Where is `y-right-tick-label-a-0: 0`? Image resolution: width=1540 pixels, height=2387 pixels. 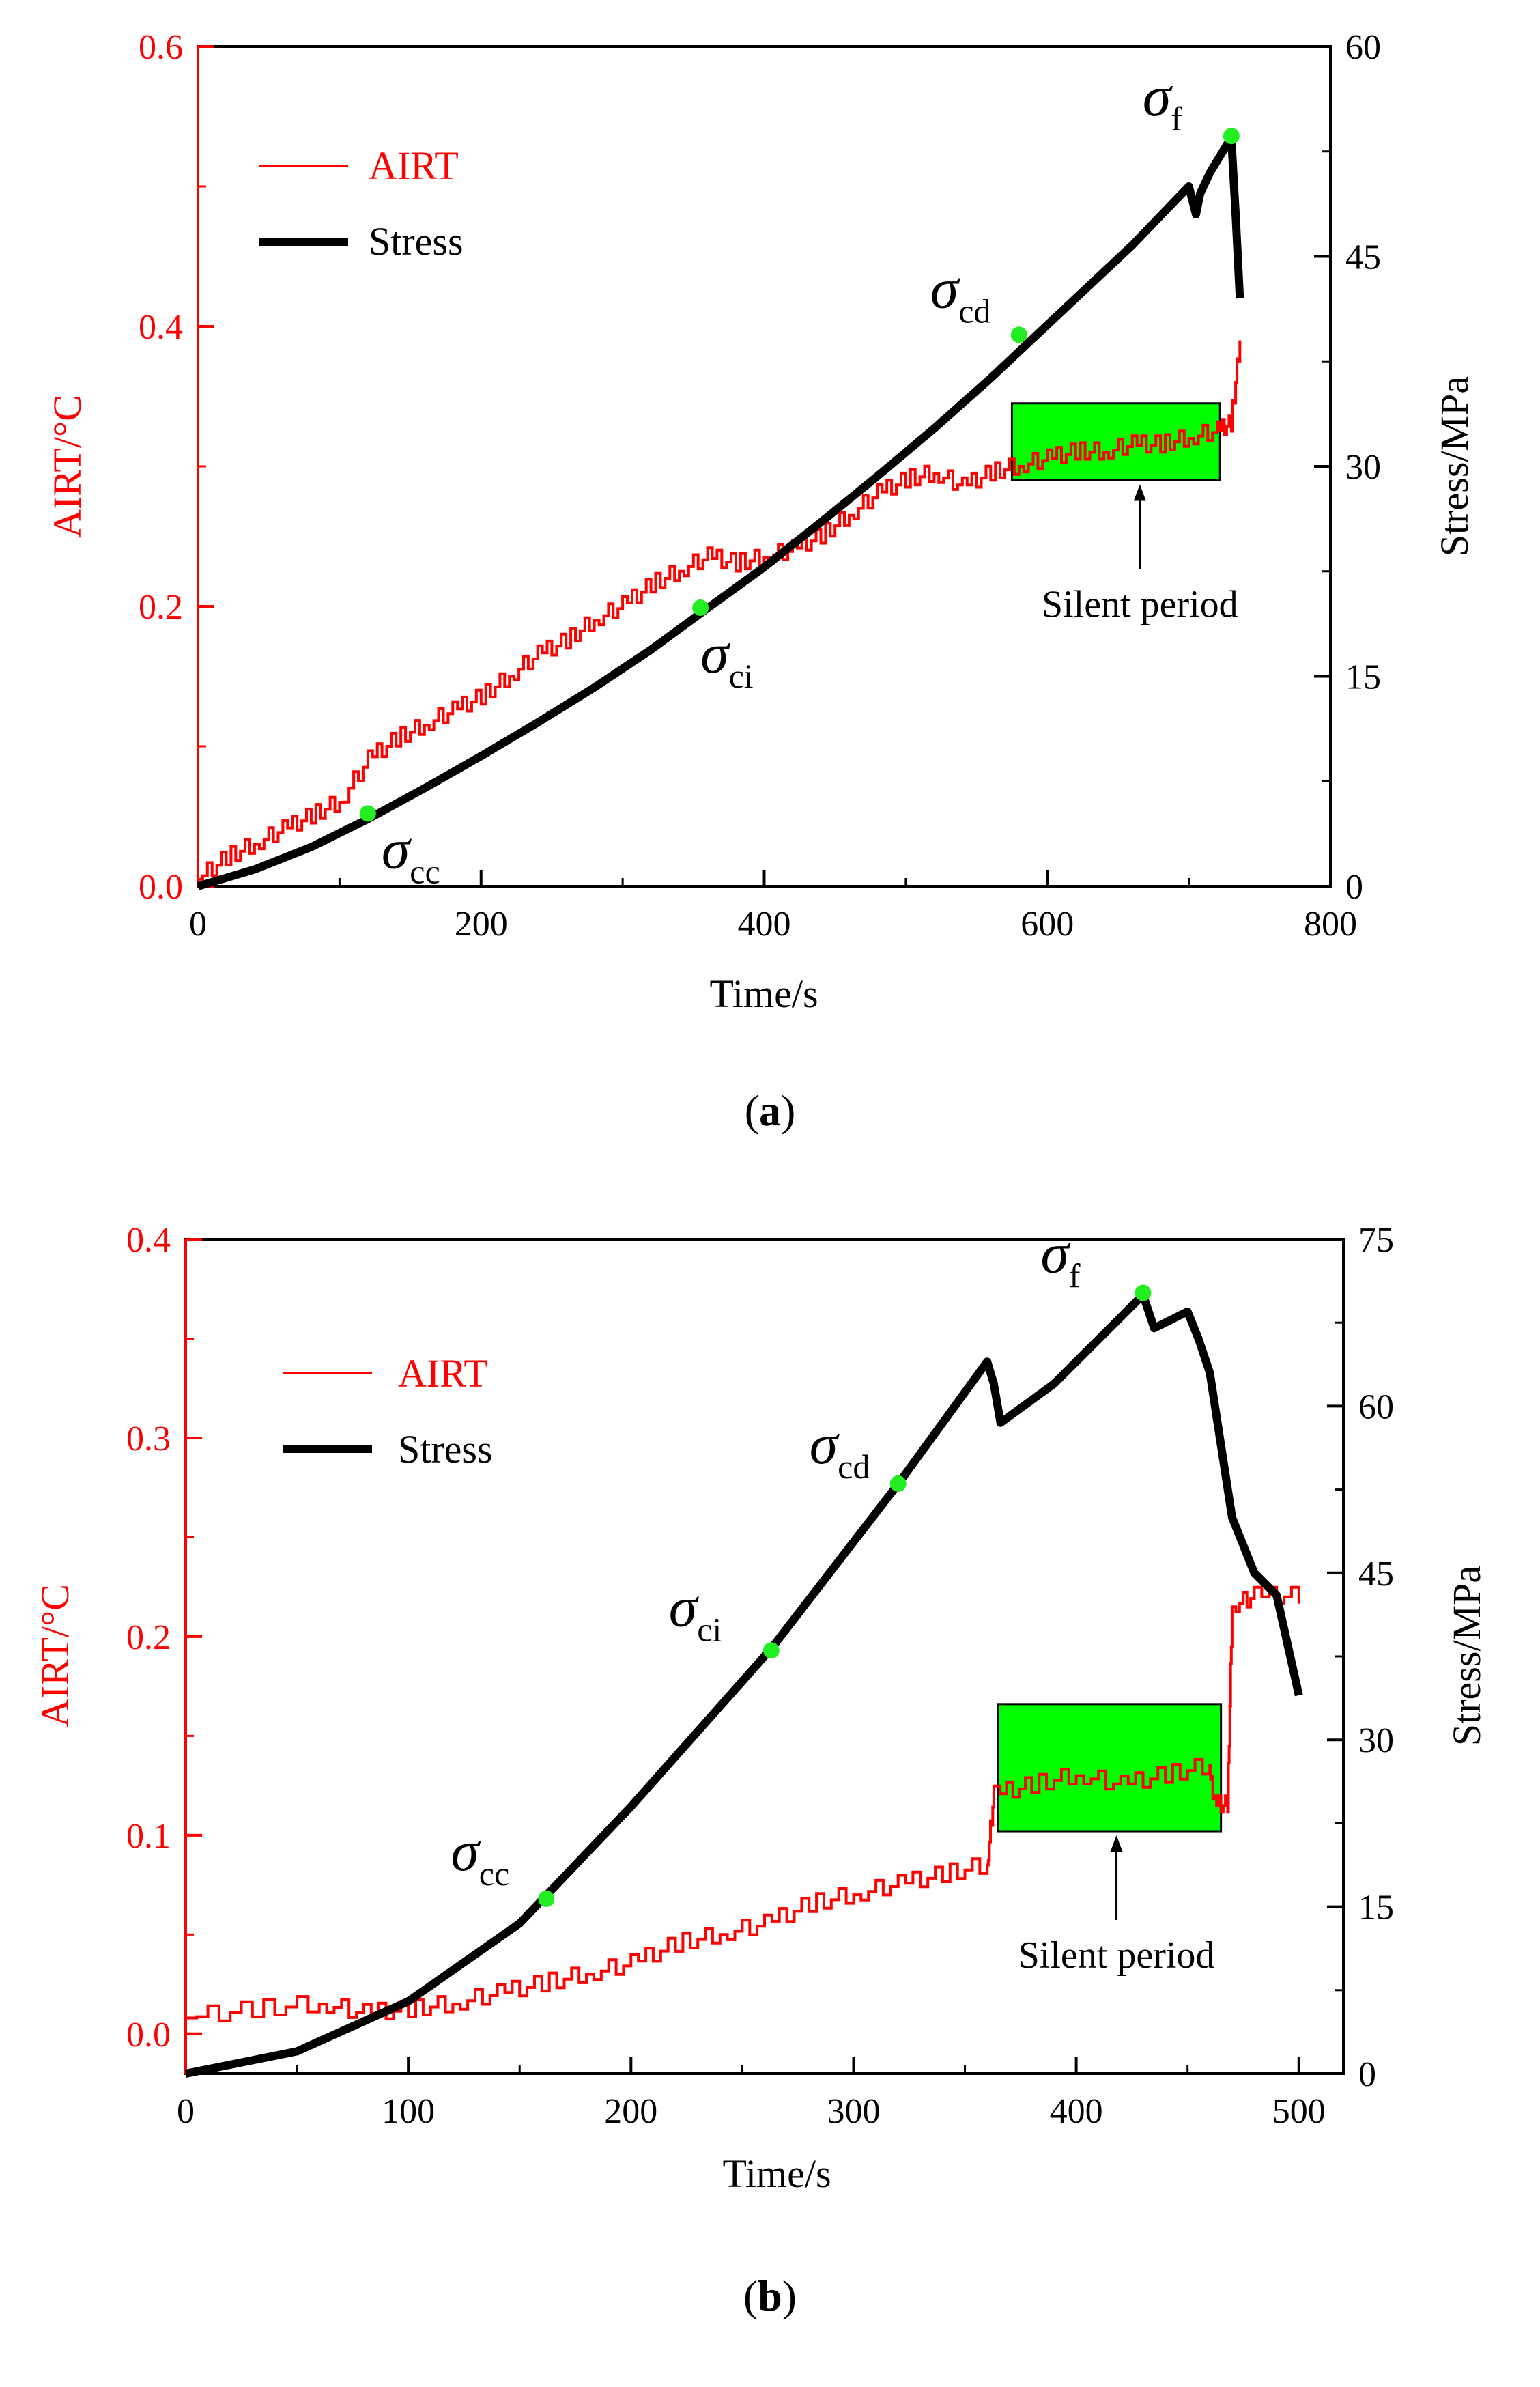
y-right-tick-label-a-0: 0 is located at coordinates (1354, 887).